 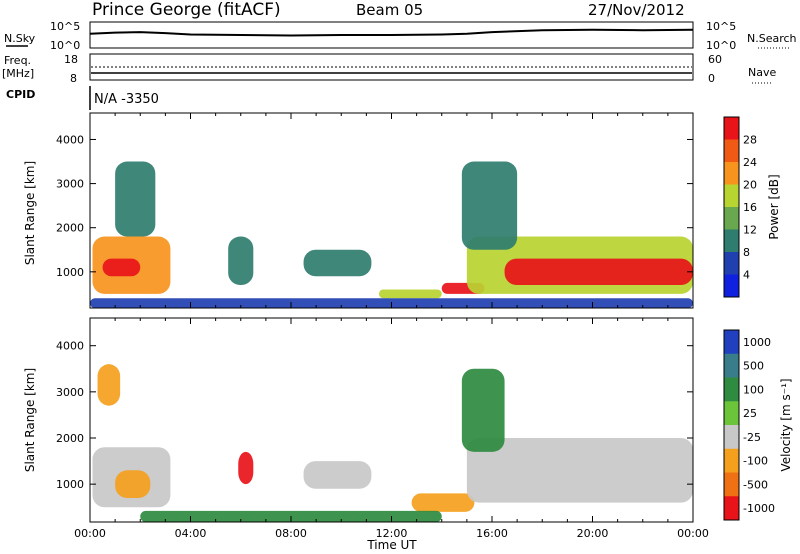 I want to click on x-tick-label: 12:00, so click(x=392, y=533).